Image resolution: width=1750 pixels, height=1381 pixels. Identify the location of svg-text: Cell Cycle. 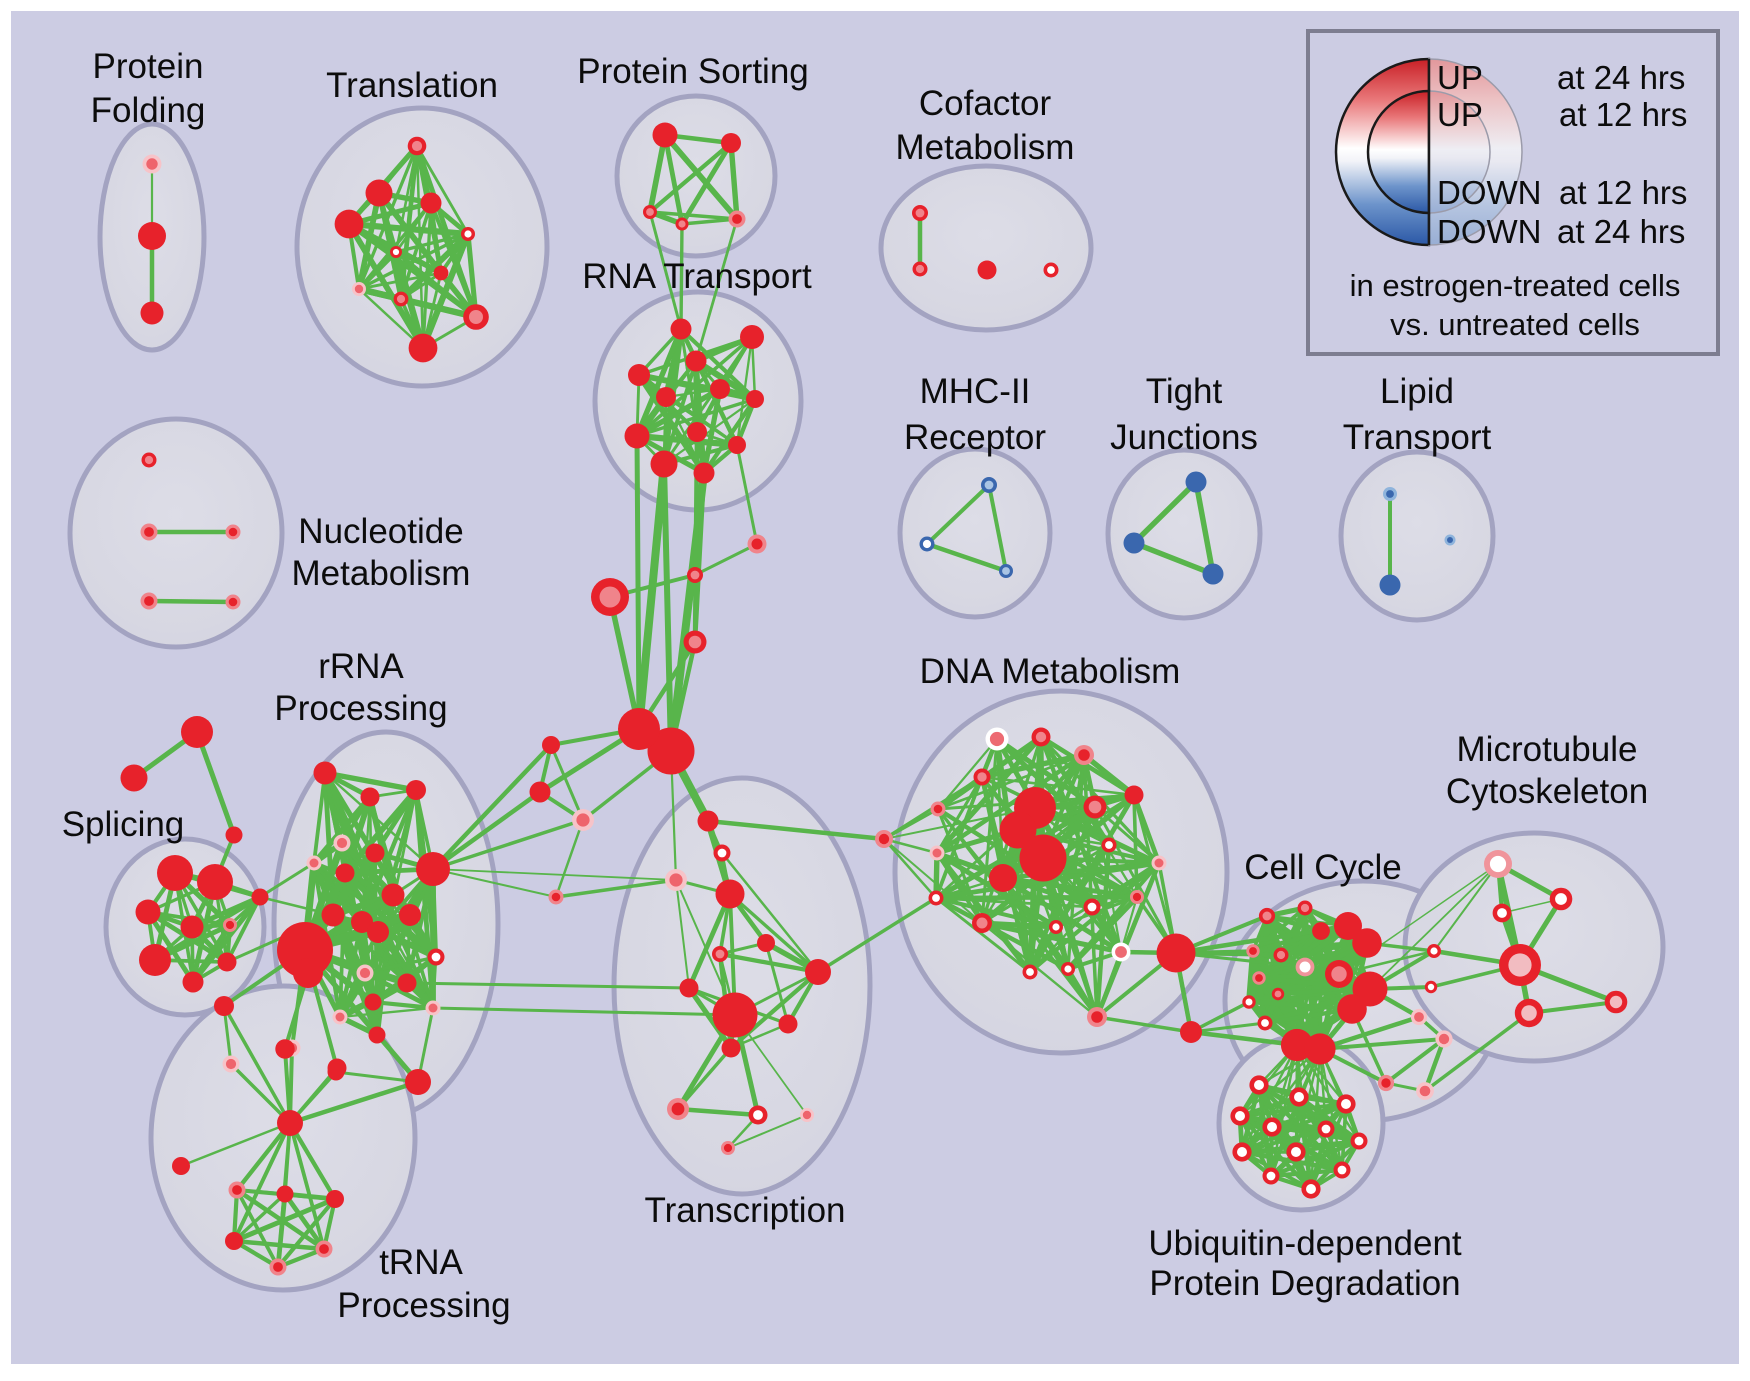
(1323, 867).